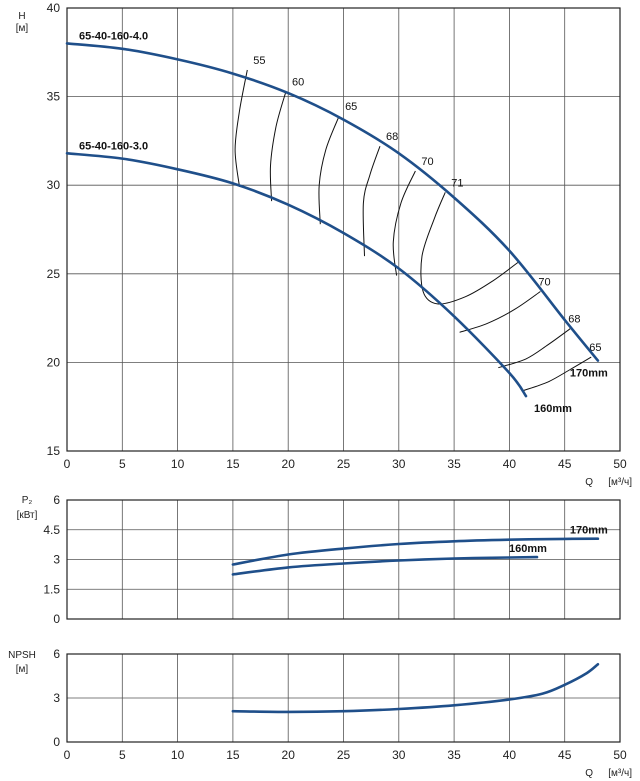 The height and width of the screenshot is (781, 640). Describe the element at coordinates (54, 185) in the screenshot. I see `head-ytick-label: 30` at that location.